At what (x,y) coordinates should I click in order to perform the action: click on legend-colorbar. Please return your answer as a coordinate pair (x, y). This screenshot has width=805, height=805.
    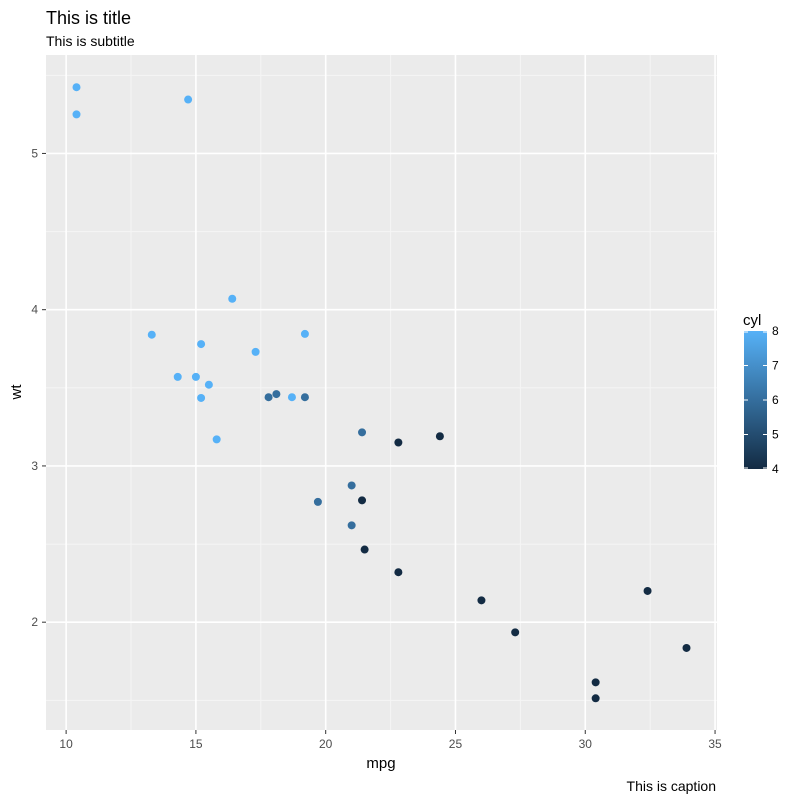
    Looking at the image, I should click on (755, 400).